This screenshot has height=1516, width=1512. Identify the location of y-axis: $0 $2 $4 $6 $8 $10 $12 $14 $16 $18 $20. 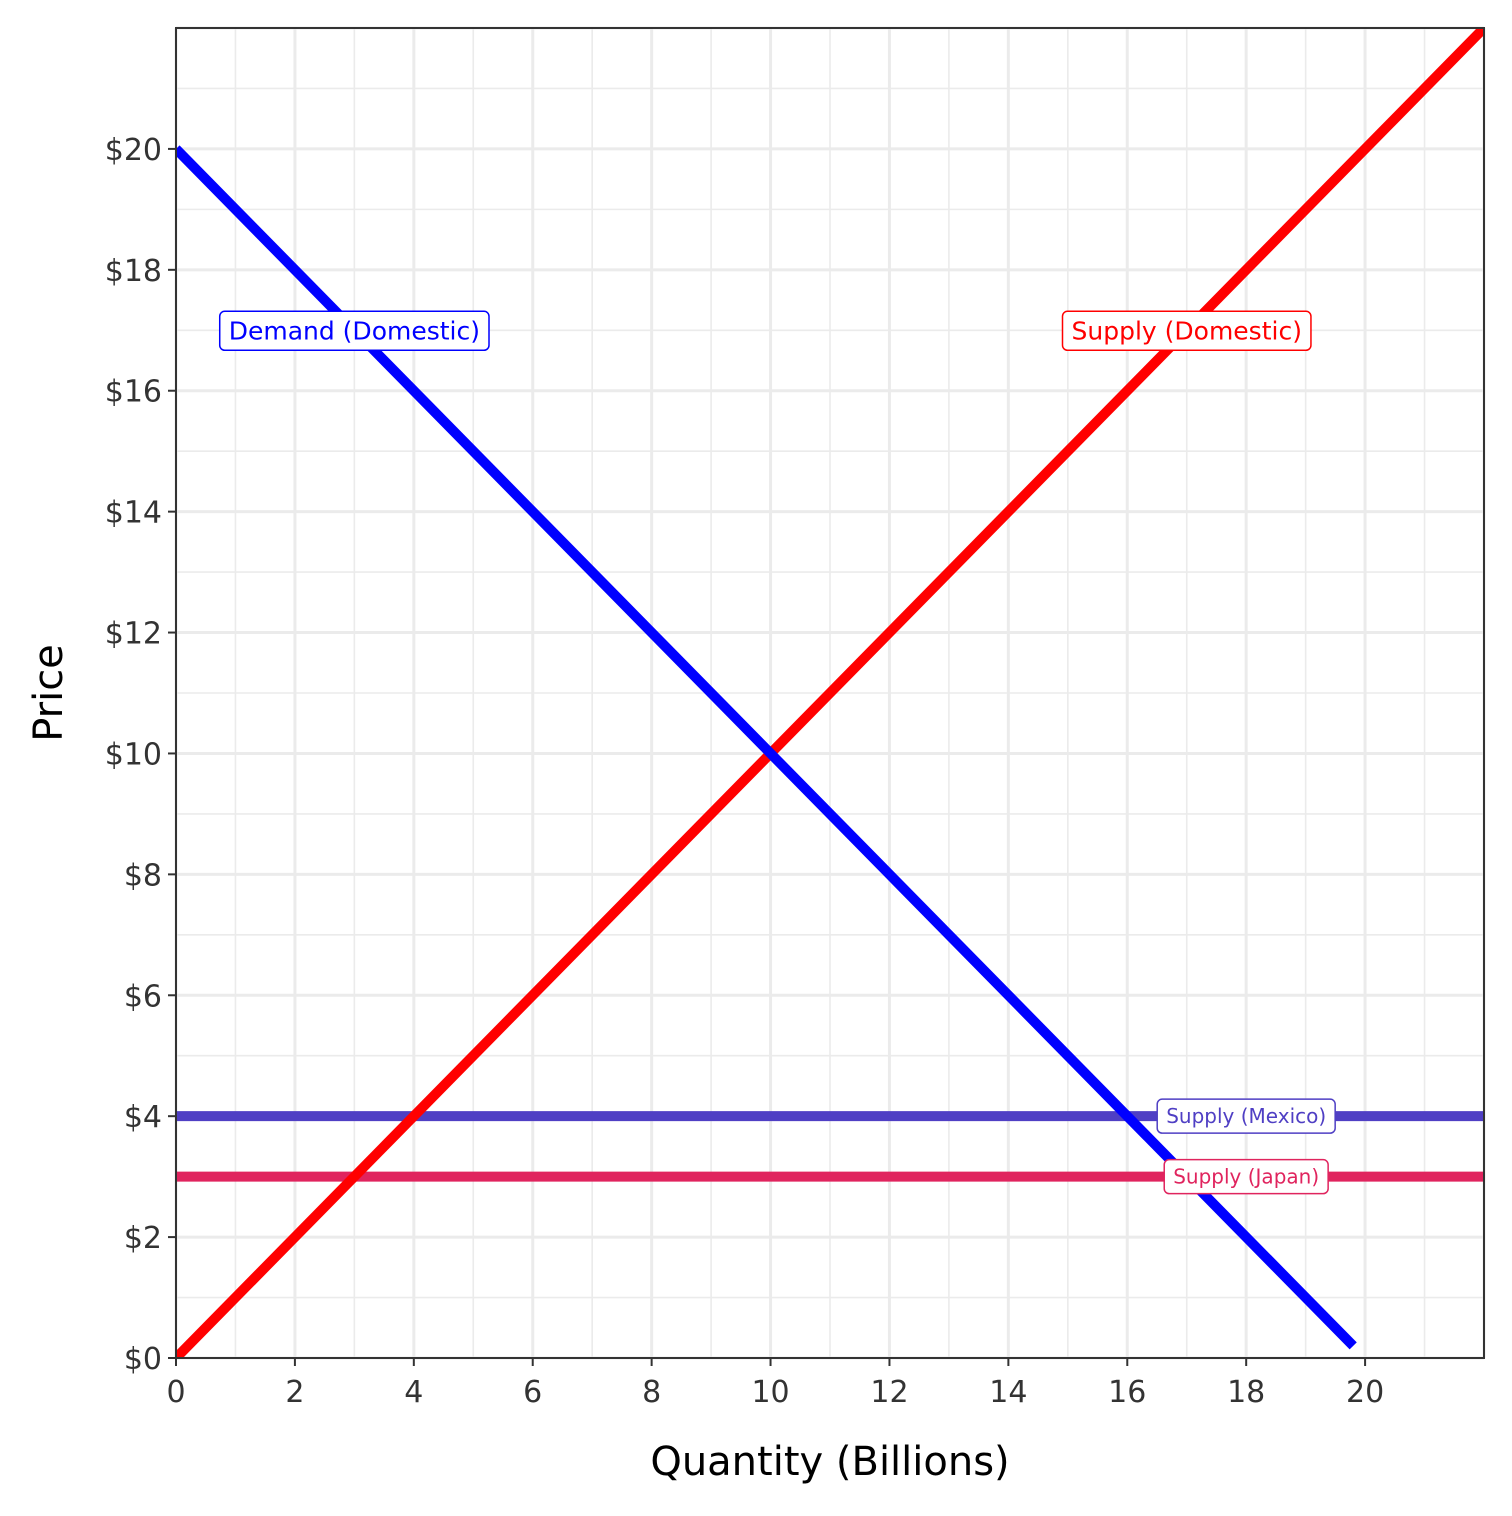
(140, 755).